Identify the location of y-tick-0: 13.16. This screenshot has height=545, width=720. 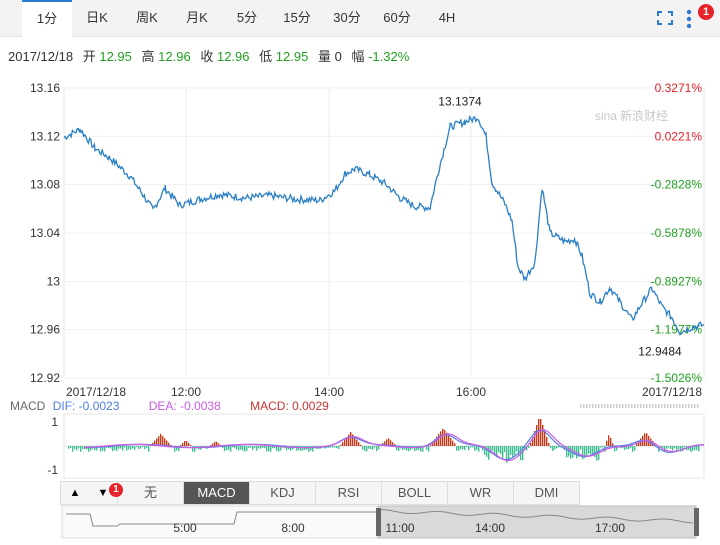
(45, 88).